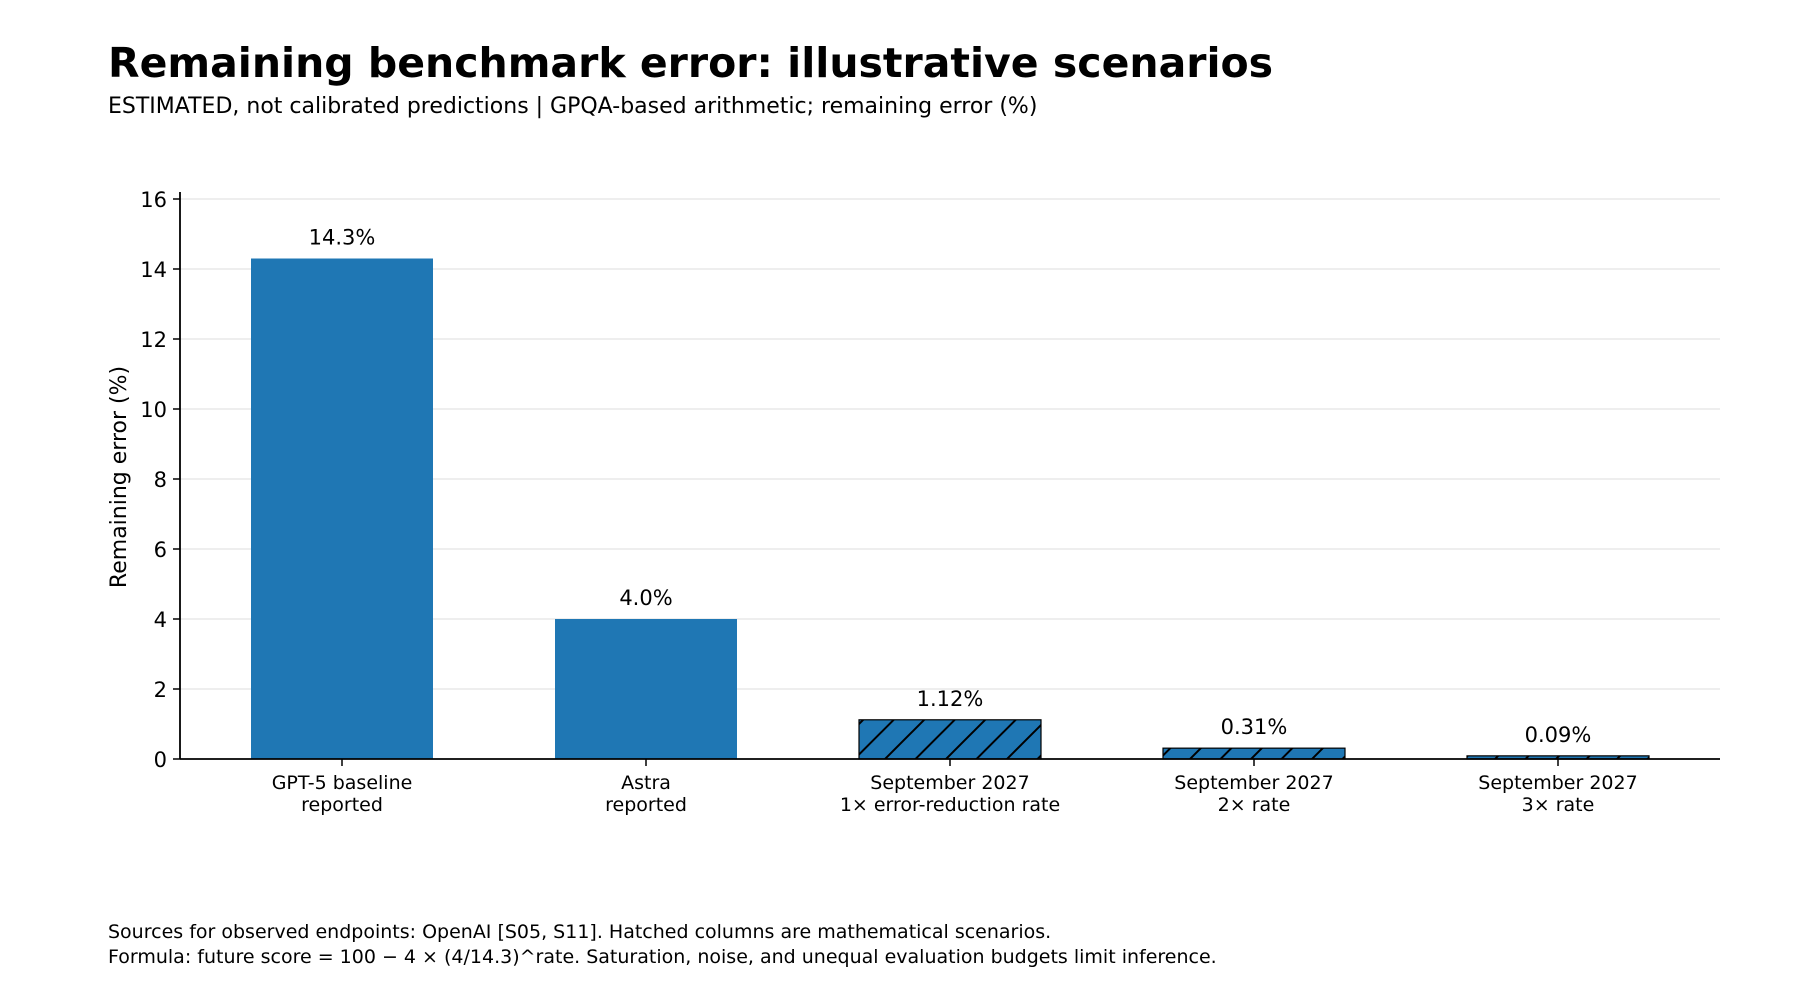 The width and height of the screenshot is (1800, 1007). What do you see at coordinates (645, 598) in the screenshot?
I see `data-label-2: 4.0%` at bounding box center [645, 598].